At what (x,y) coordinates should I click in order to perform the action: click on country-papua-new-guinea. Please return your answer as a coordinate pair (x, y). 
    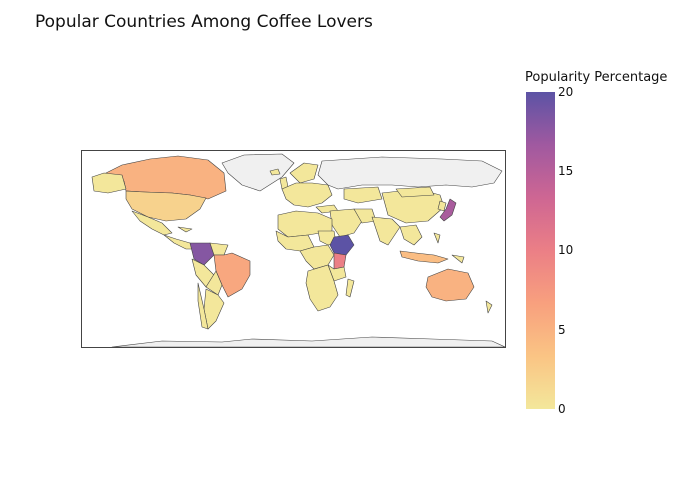
    Looking at the image, I should click on (458, 259).